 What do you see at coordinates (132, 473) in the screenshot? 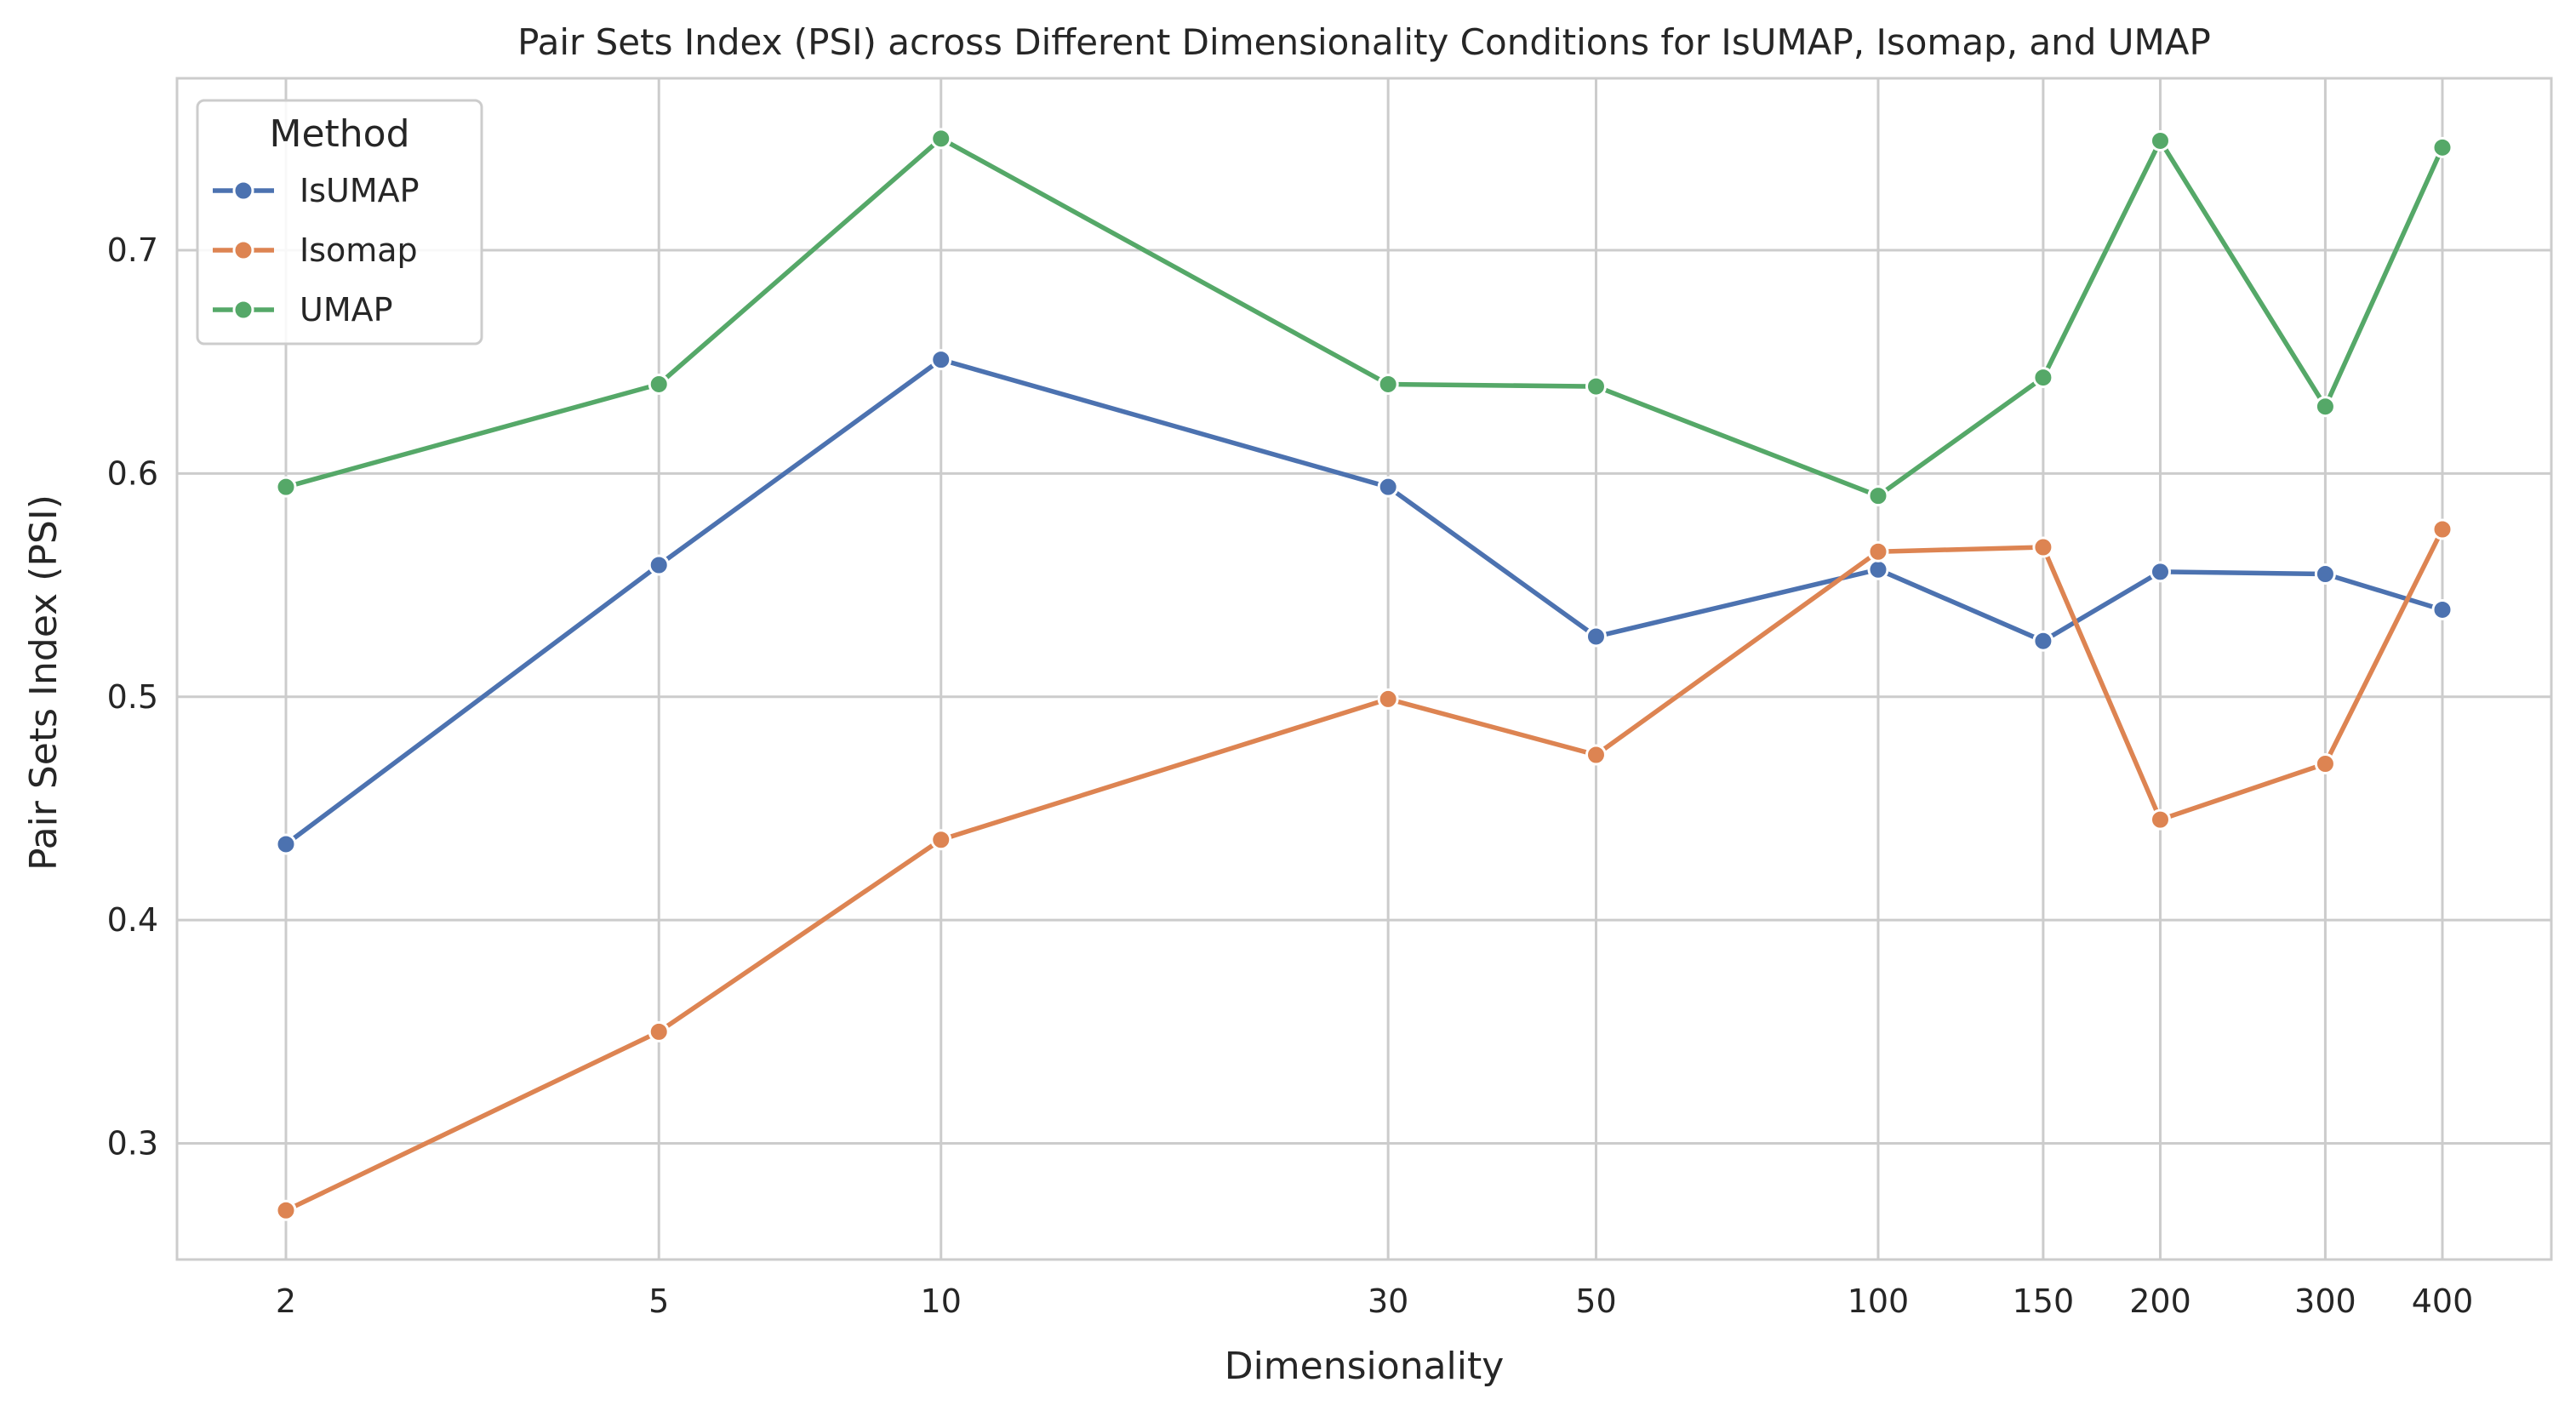
I see `y-tick-label: 0.6` at bounding box center [132, 473].